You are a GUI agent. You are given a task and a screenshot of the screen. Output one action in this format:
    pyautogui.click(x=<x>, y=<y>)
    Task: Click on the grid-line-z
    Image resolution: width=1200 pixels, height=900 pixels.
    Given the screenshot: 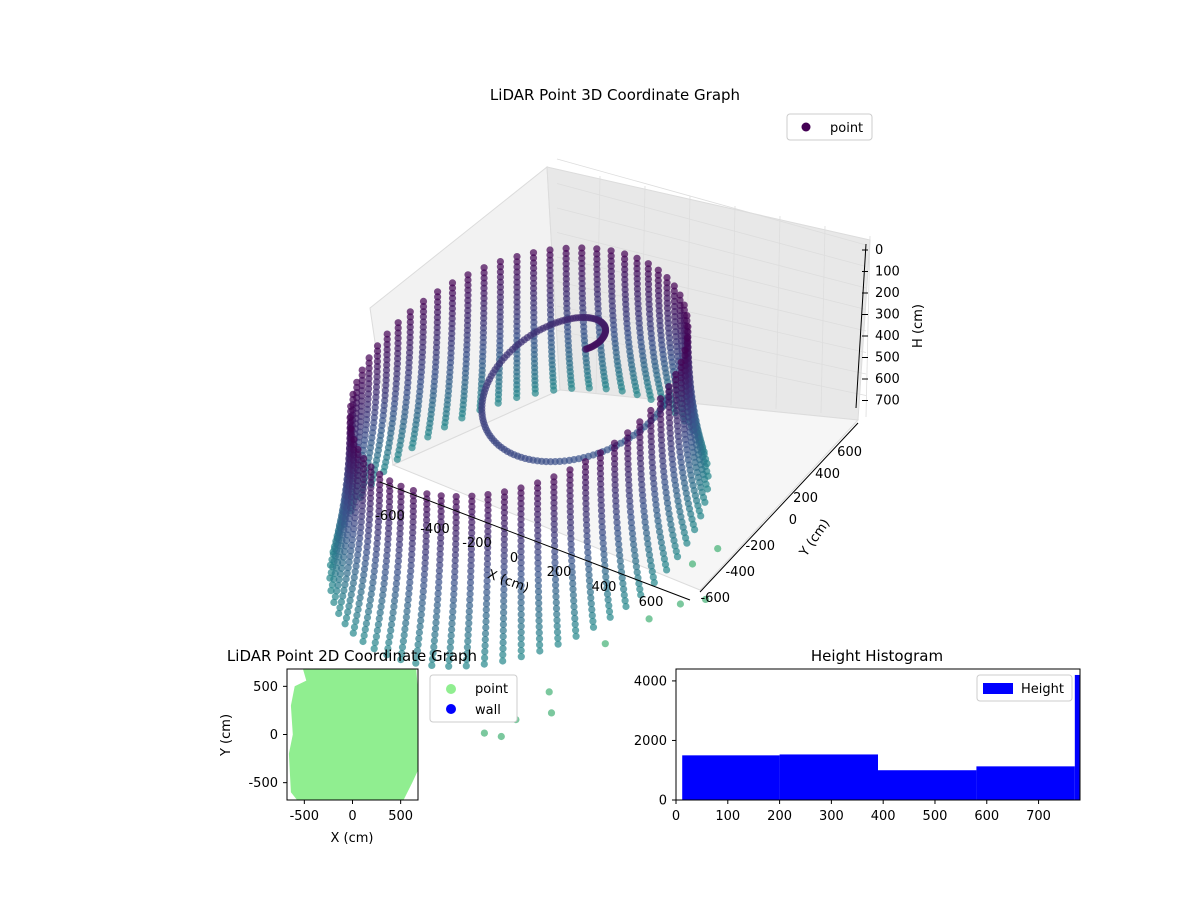 What is the action you would take?
    pyautogui.click(x=711, y=340)
    